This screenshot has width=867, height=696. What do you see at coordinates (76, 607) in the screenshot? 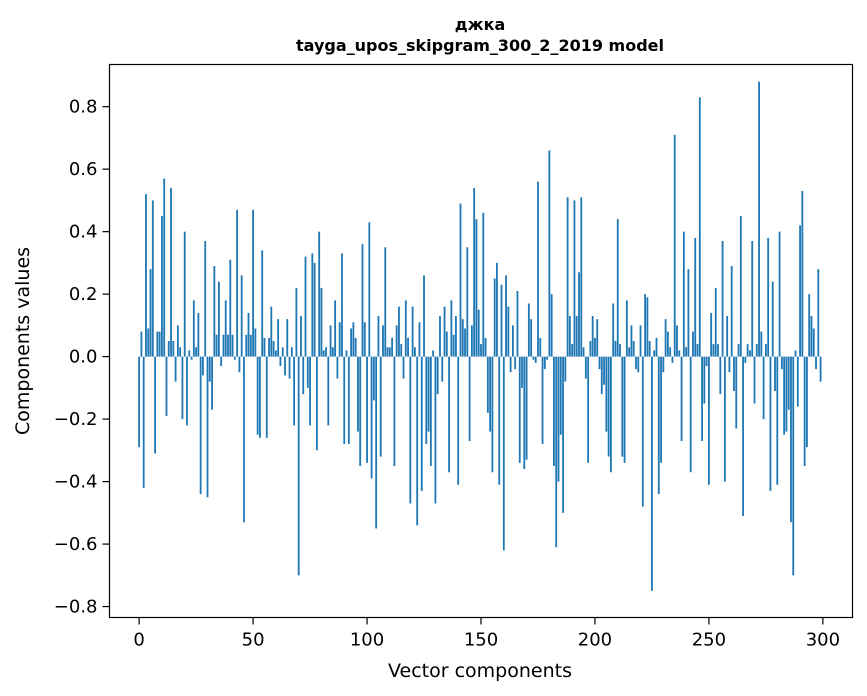
I see `y-tick-label: −0.8` at bounding box center [76, 607].